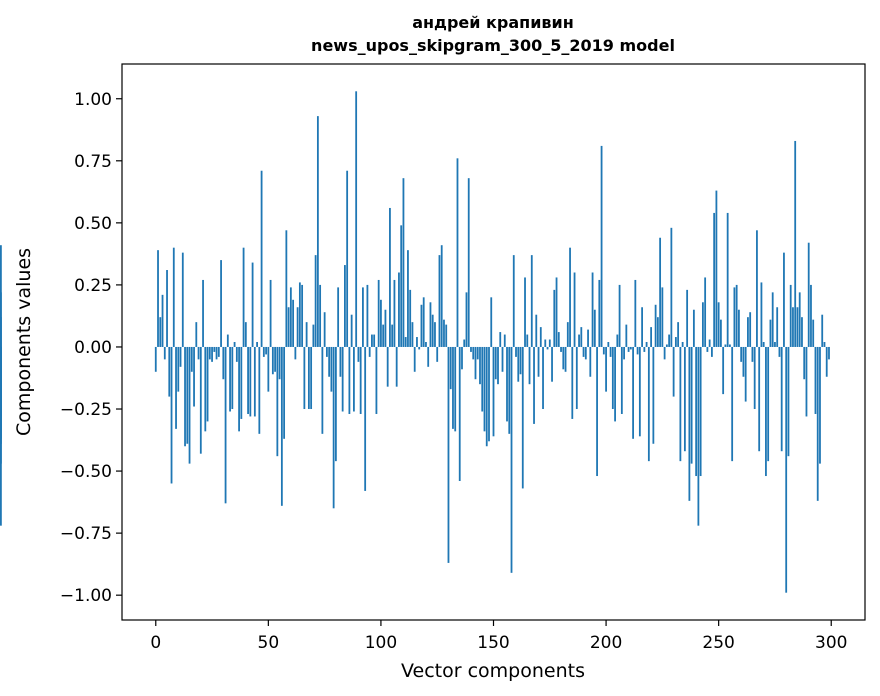 The width and height of the screenshot is (880, 696). What do you see at coordinates (381, 643) in the screenshot?
I see `x-tick-label: 100` at bounding box center [381, 643].